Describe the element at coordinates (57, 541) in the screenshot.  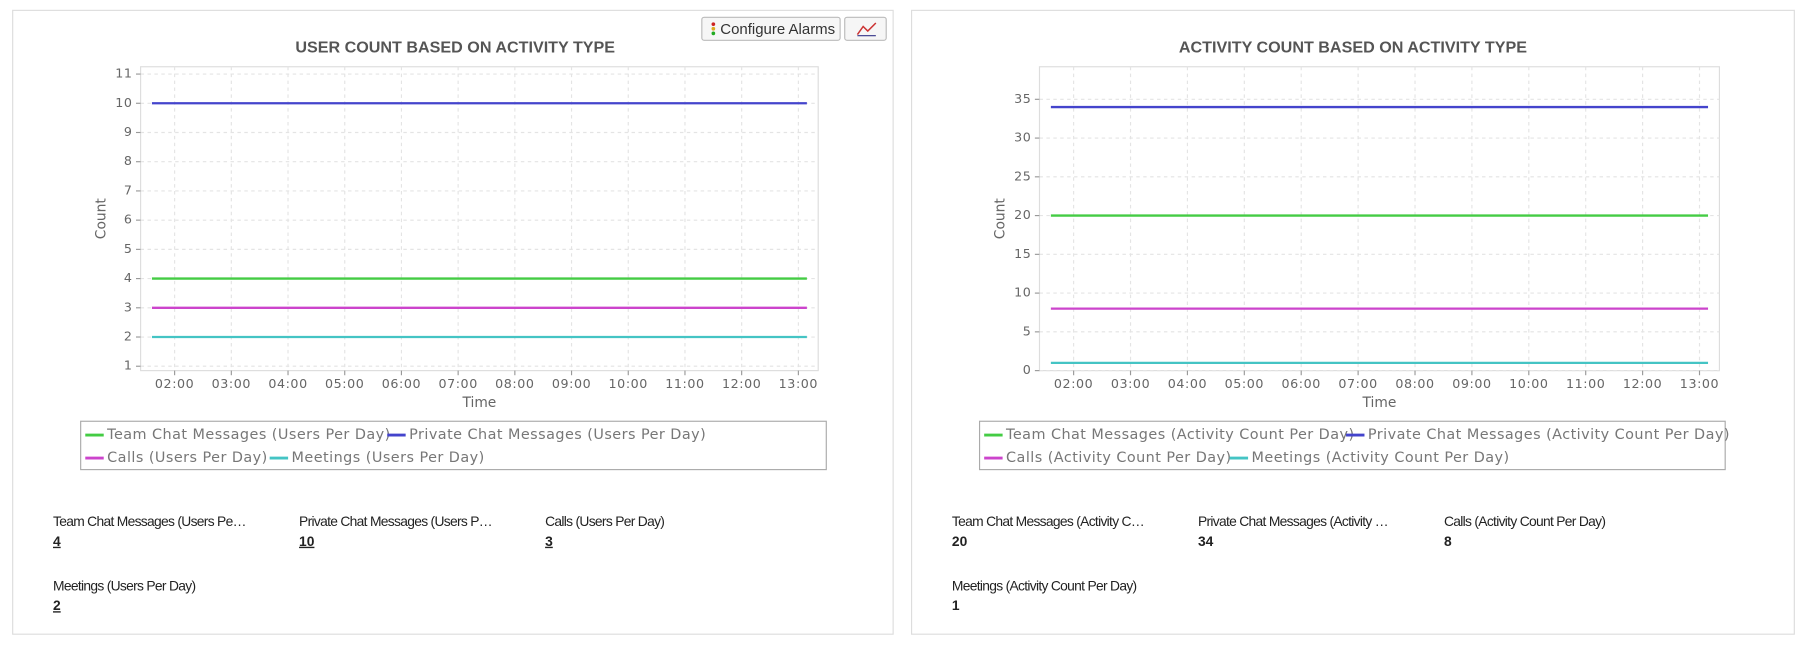
I see `summary-value: 4` at that location.